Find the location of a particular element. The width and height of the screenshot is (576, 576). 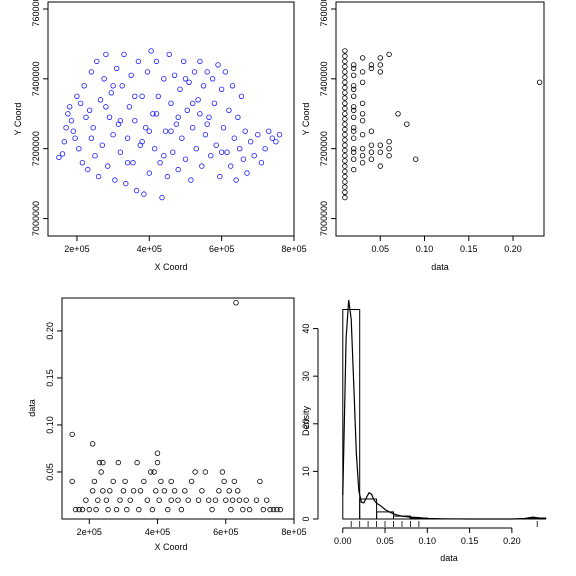

x-tick-label: 0.15 is located at coordinates (470, 541).